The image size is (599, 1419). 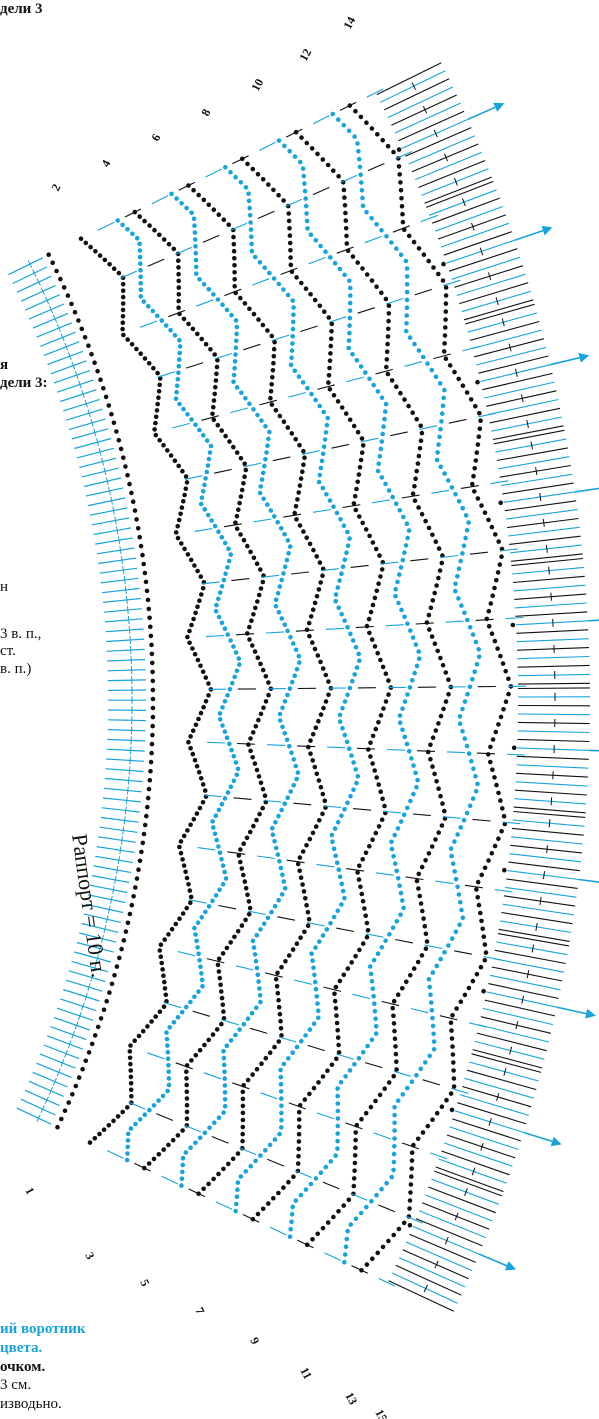 What do you see at coordinates (552, 631) in the screenshot?
I see `fan4-stitch8` at bounding box center [552, 631].